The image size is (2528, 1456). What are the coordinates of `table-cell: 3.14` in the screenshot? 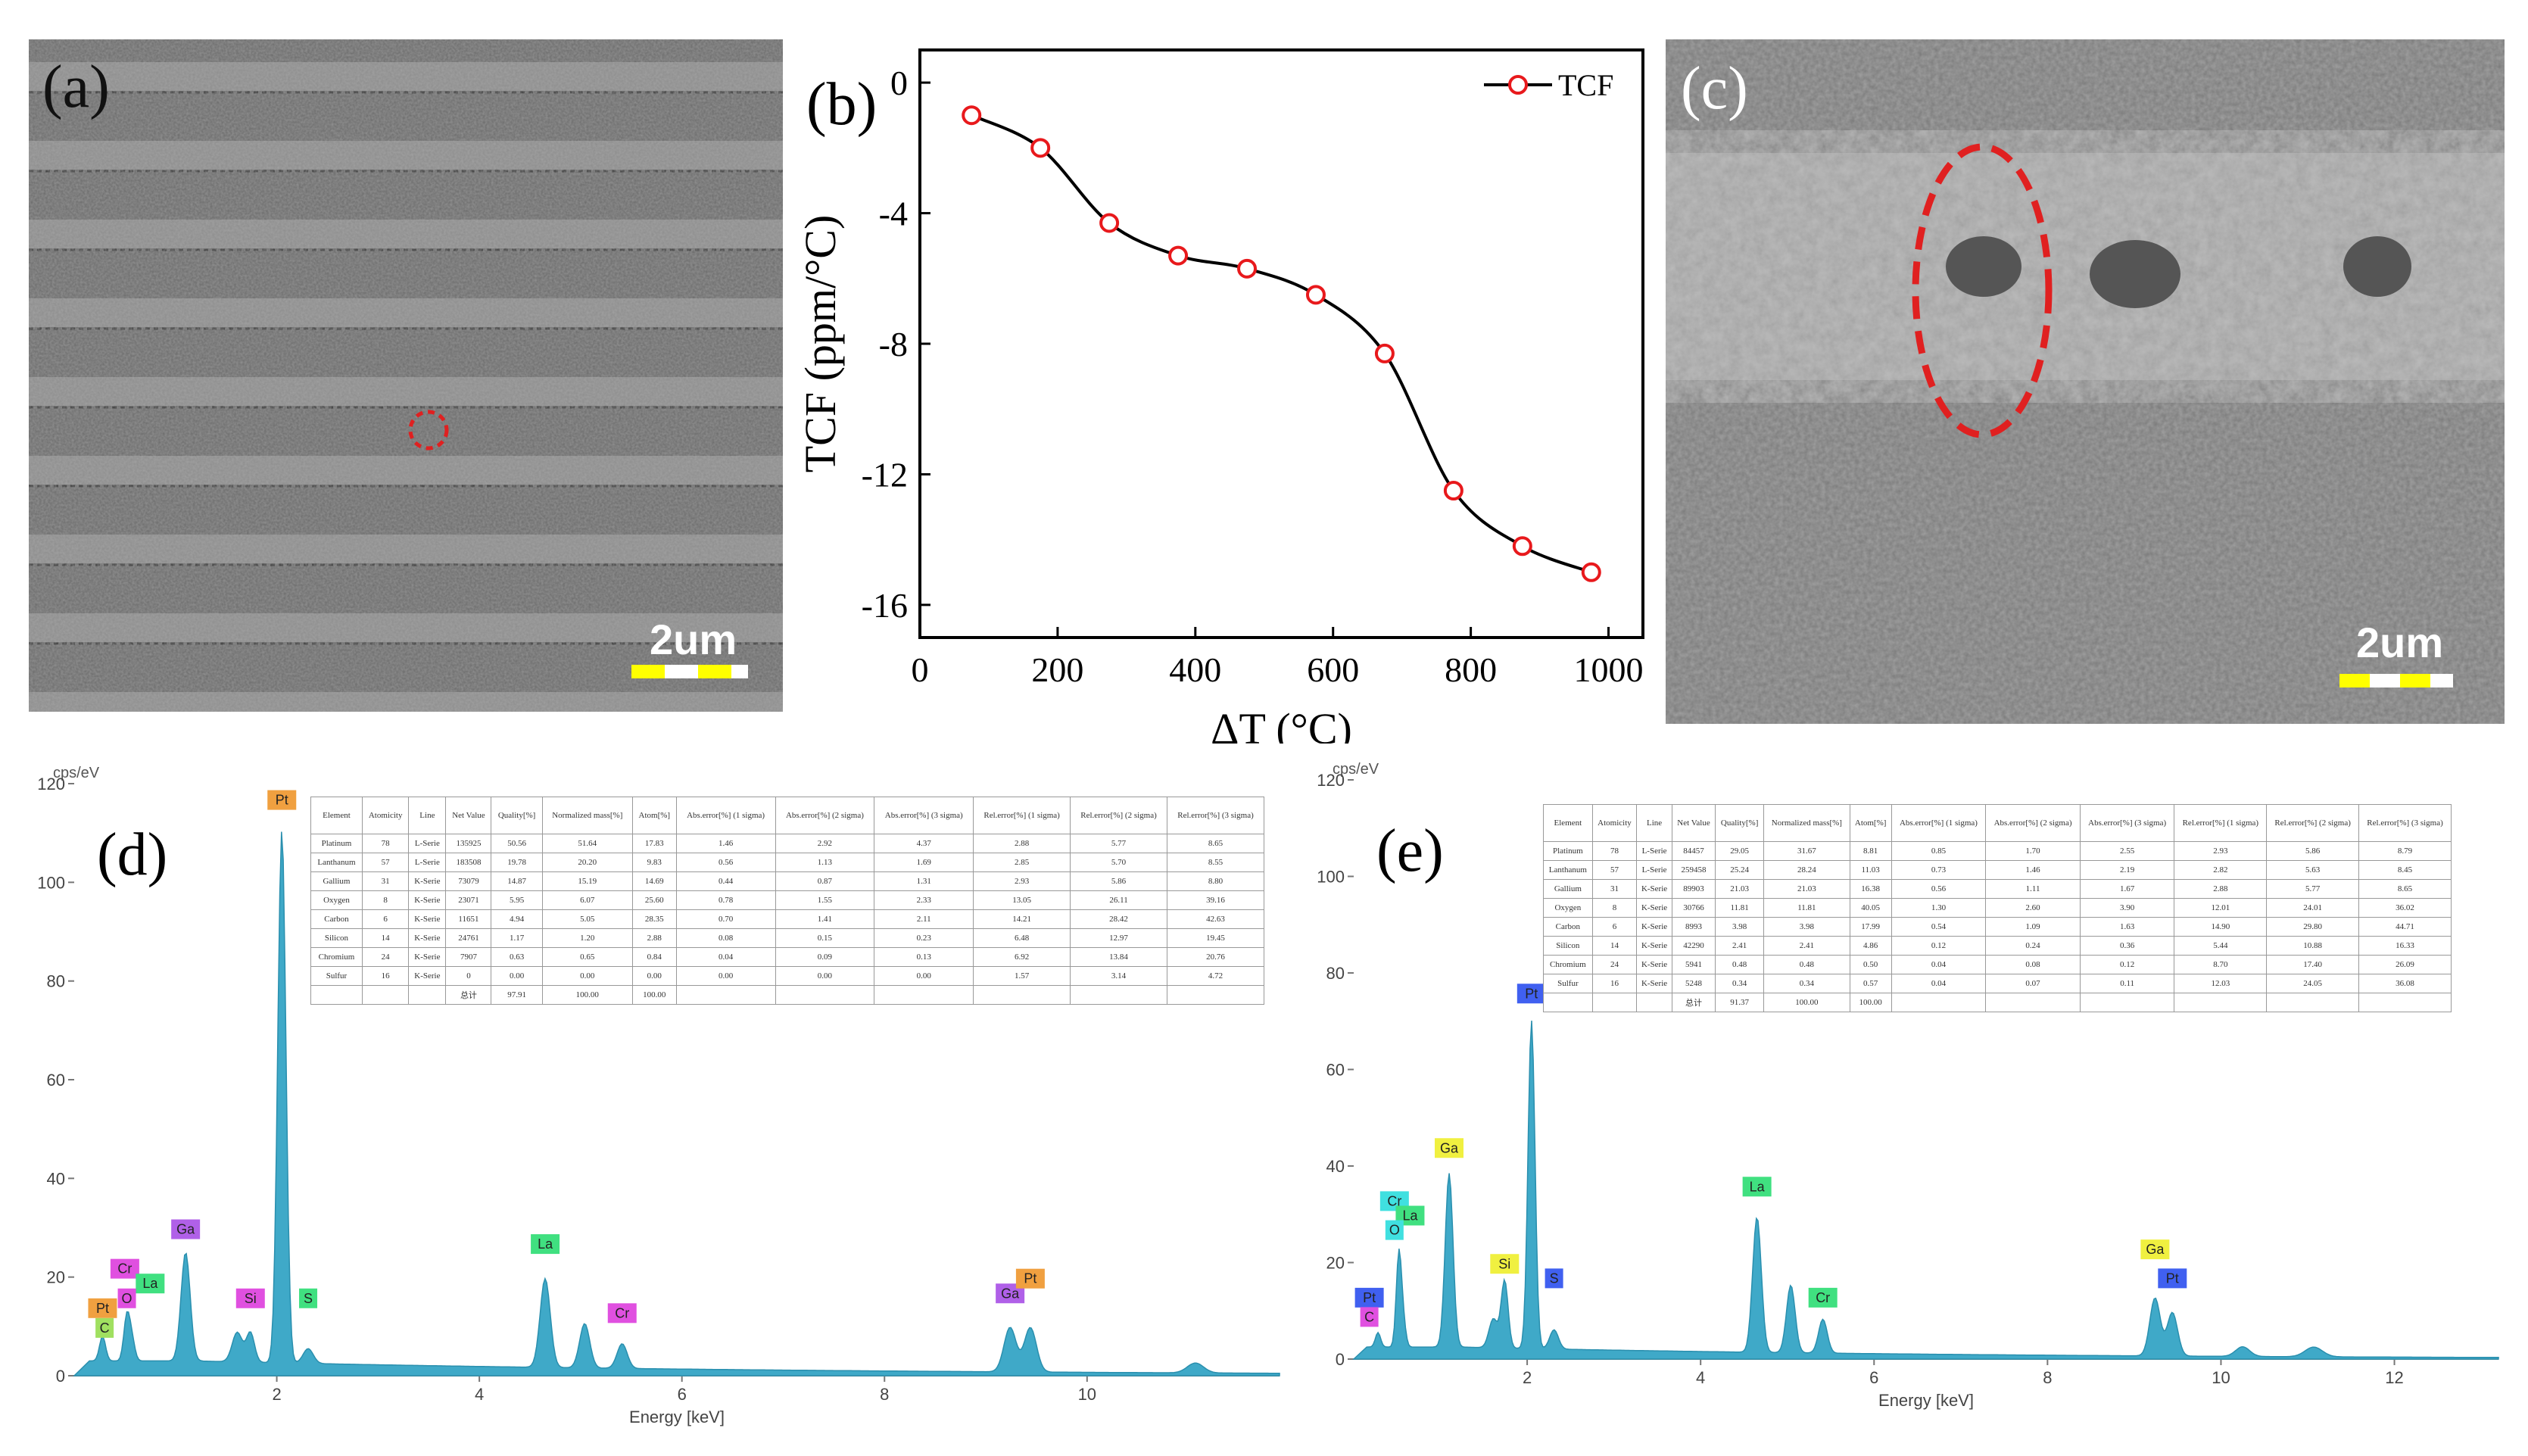 It's located at (1118, 976).